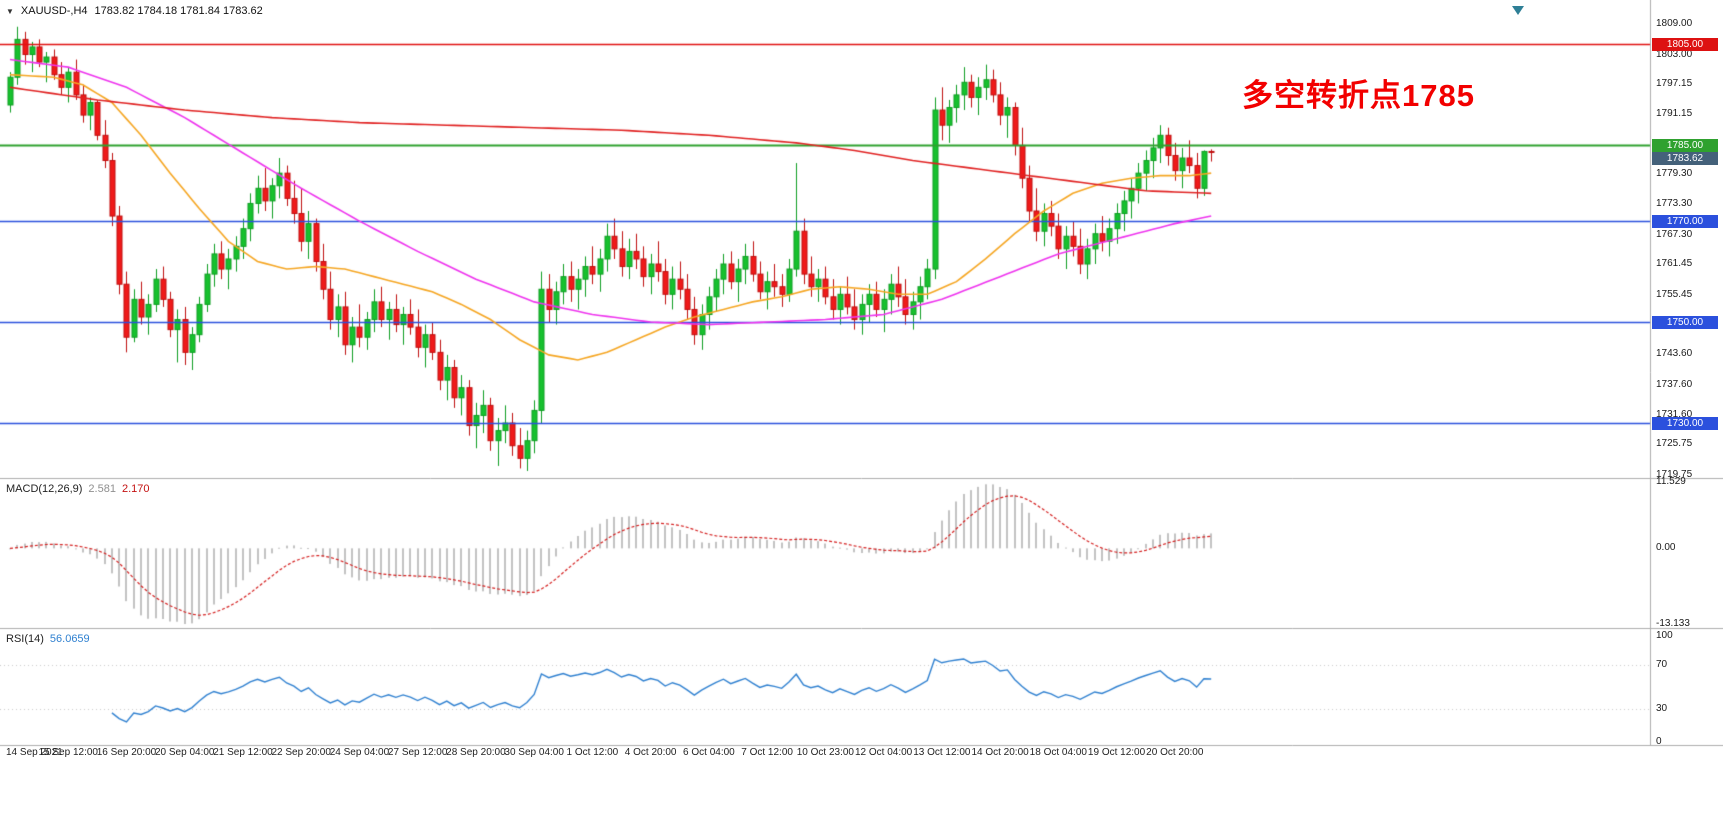 This screenshot has width=1723, height=833. Describe the element at coordinates (48, 639) in the screenshot. I see `rsi-indicator-label: RSI(14) 56.0659` at that location.